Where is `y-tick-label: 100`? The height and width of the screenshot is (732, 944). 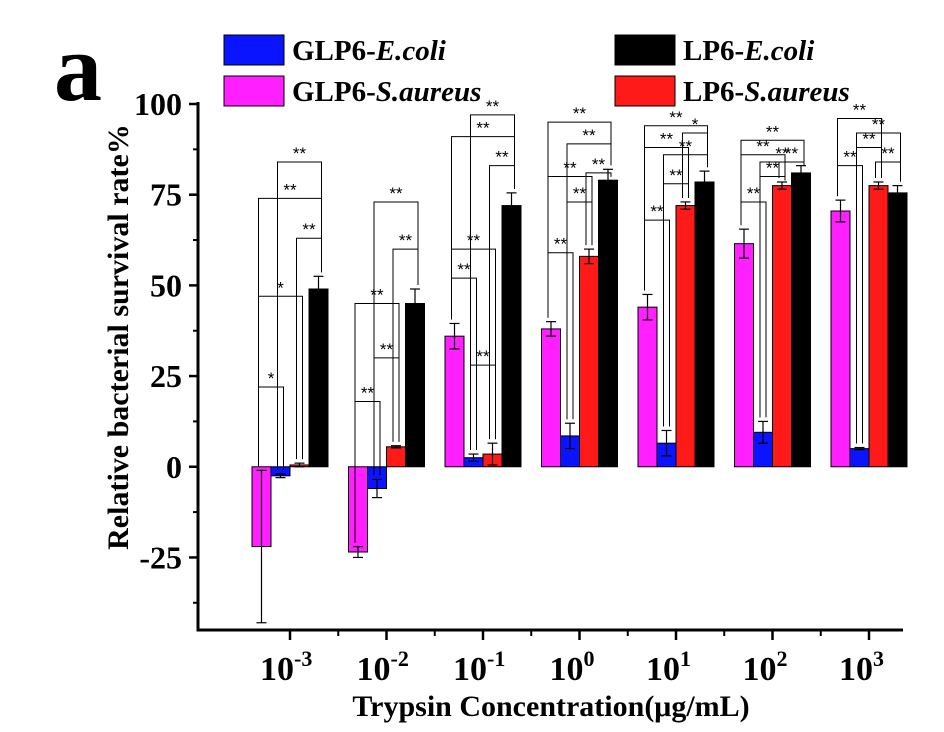 y-tick-label: 100 is located at coordinates (158, 104).